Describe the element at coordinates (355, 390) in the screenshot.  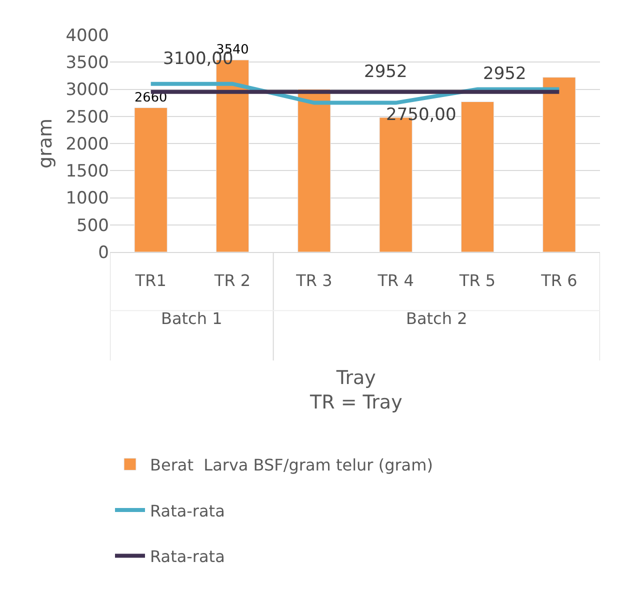
I see `x-axis-title: Tray TR = Tray` at that location.